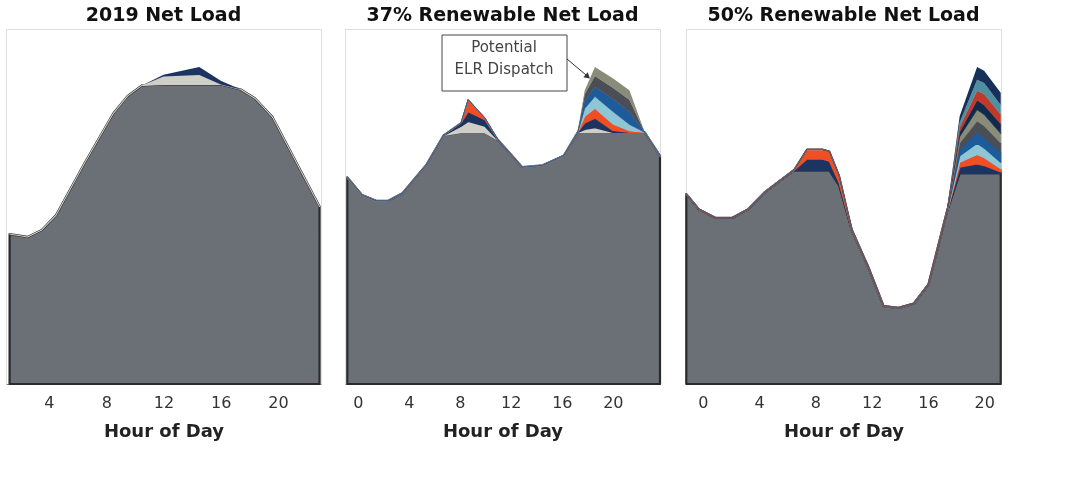 The width and height of the screenshot is (1076, 495). I want to click on chart-title: 50% Renewable Net Load, so click(843, 14).